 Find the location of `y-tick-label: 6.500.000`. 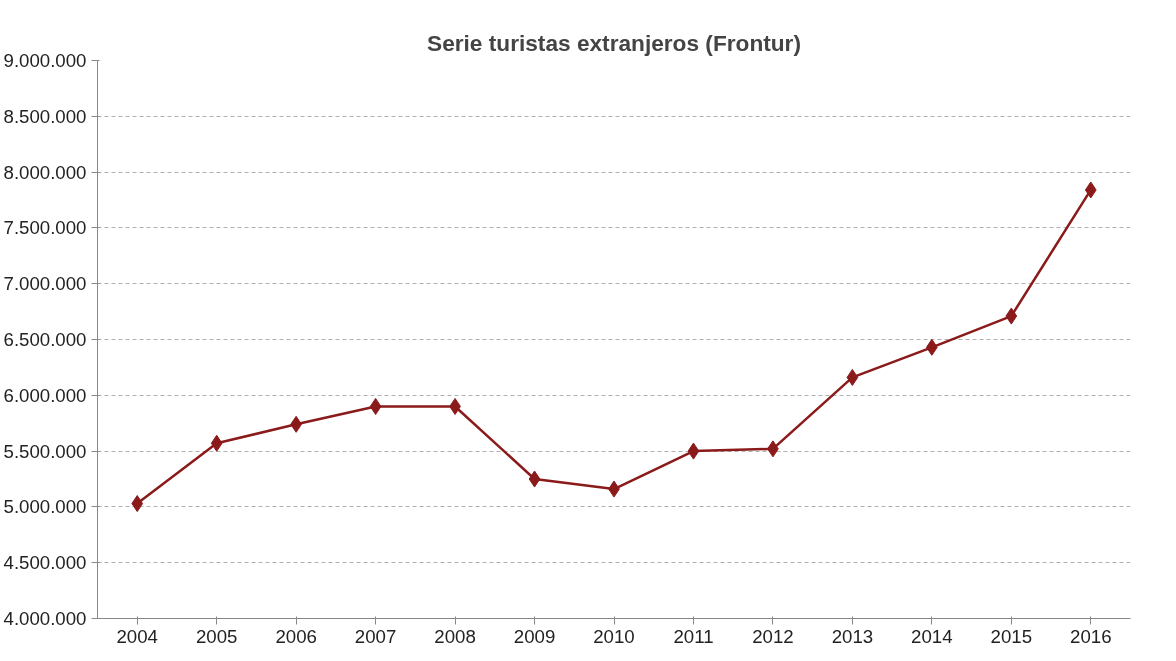

y-tick-label: 6.500.000 is located at coordinates (45, 339).